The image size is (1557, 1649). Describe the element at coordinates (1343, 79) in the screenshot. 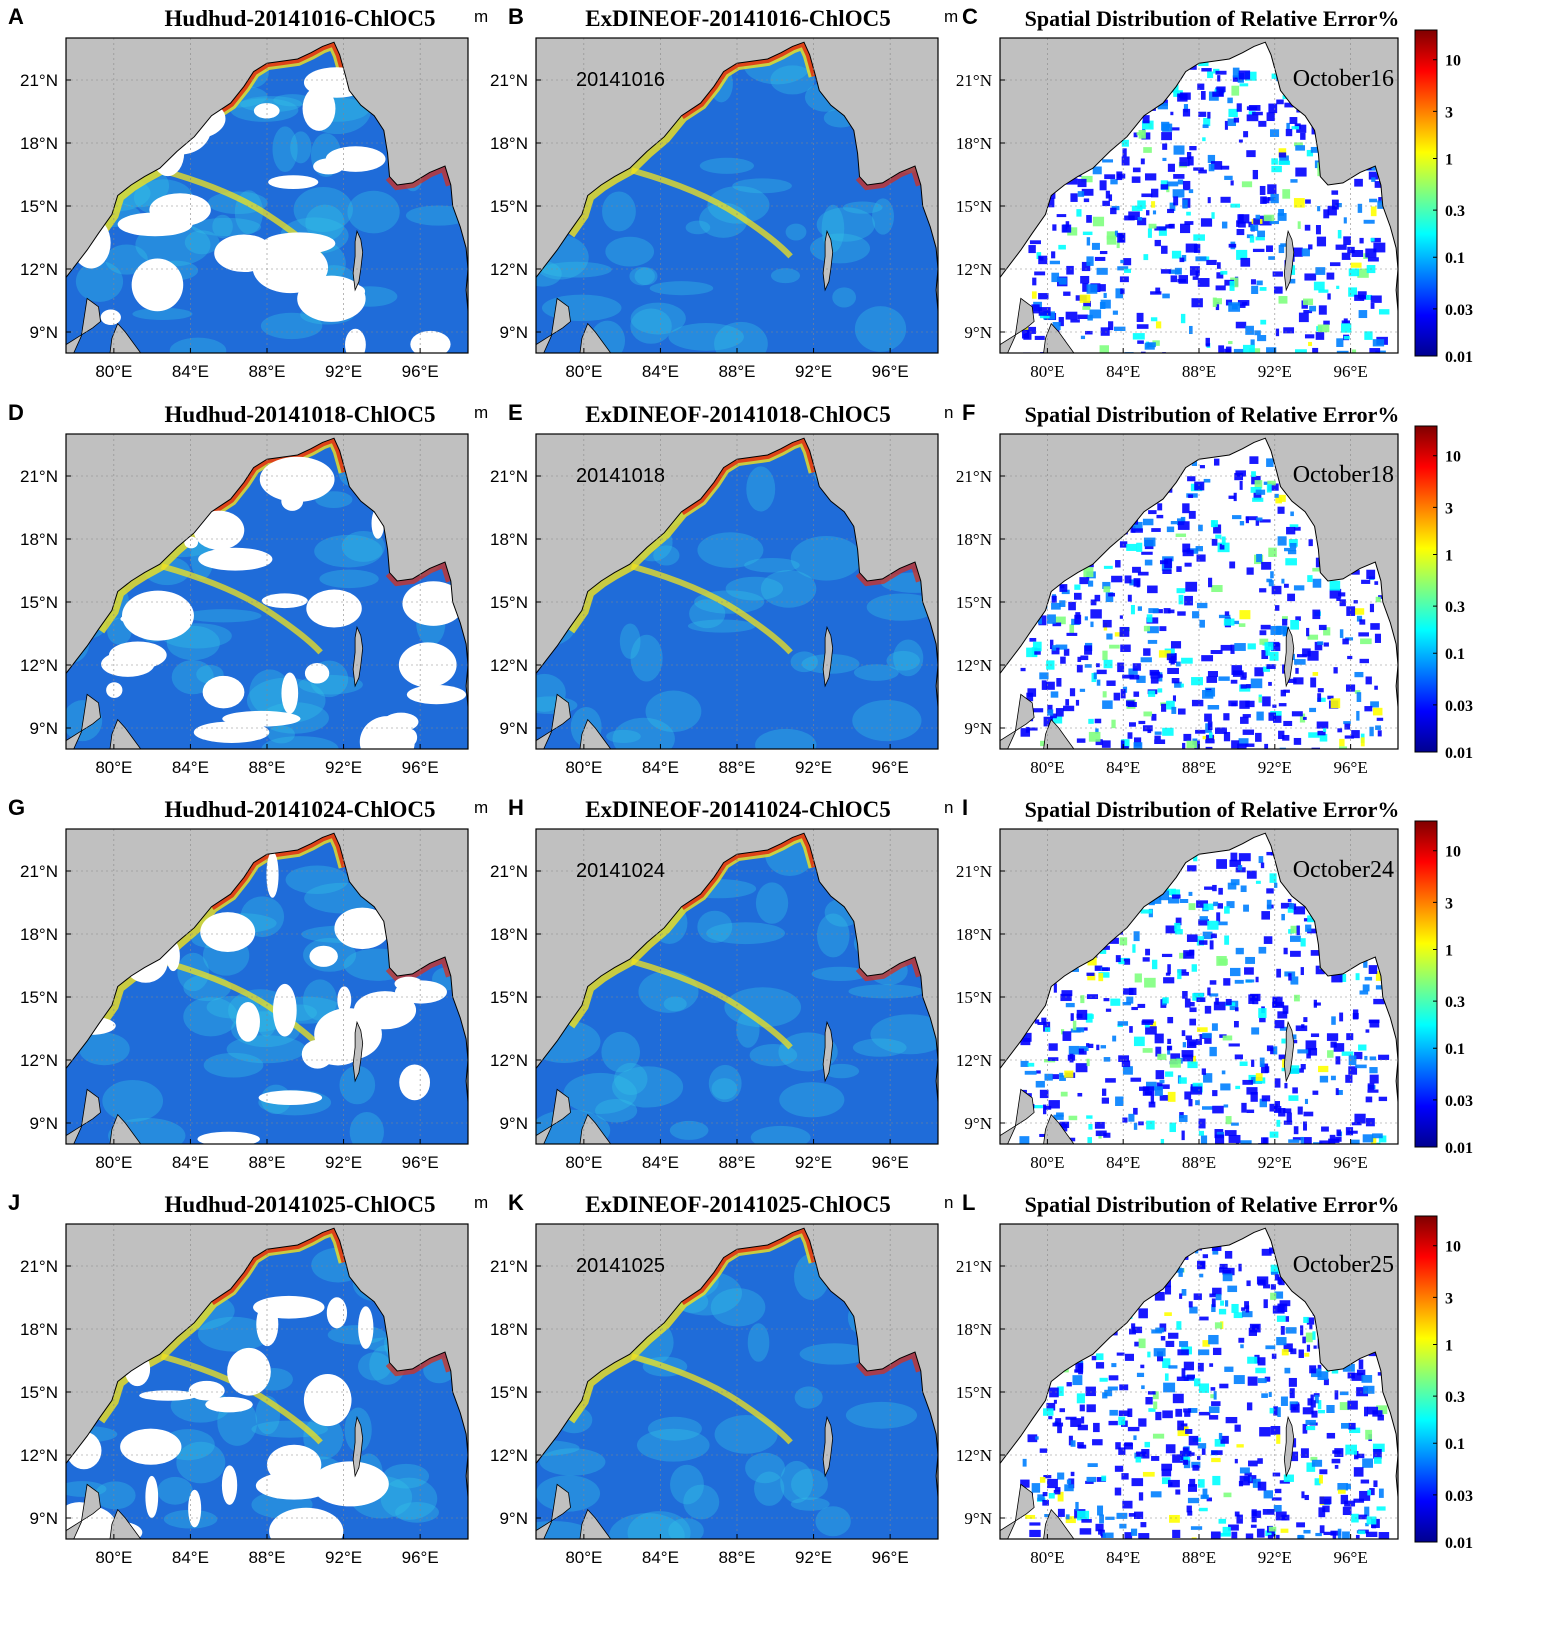

I see `date-label: October16` at that location.